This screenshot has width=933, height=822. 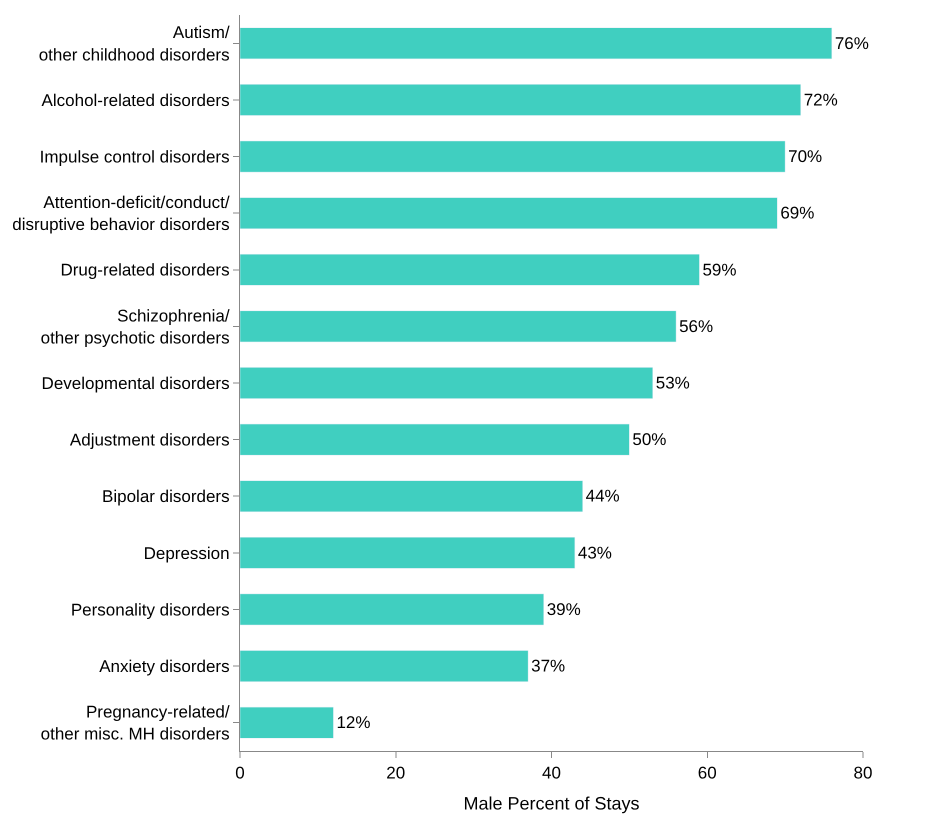 What do you see at coordinates (166, 496) in the screenshot?
I see `y-tick-label: Bipolar disorders` at bounding box center [166, 496].